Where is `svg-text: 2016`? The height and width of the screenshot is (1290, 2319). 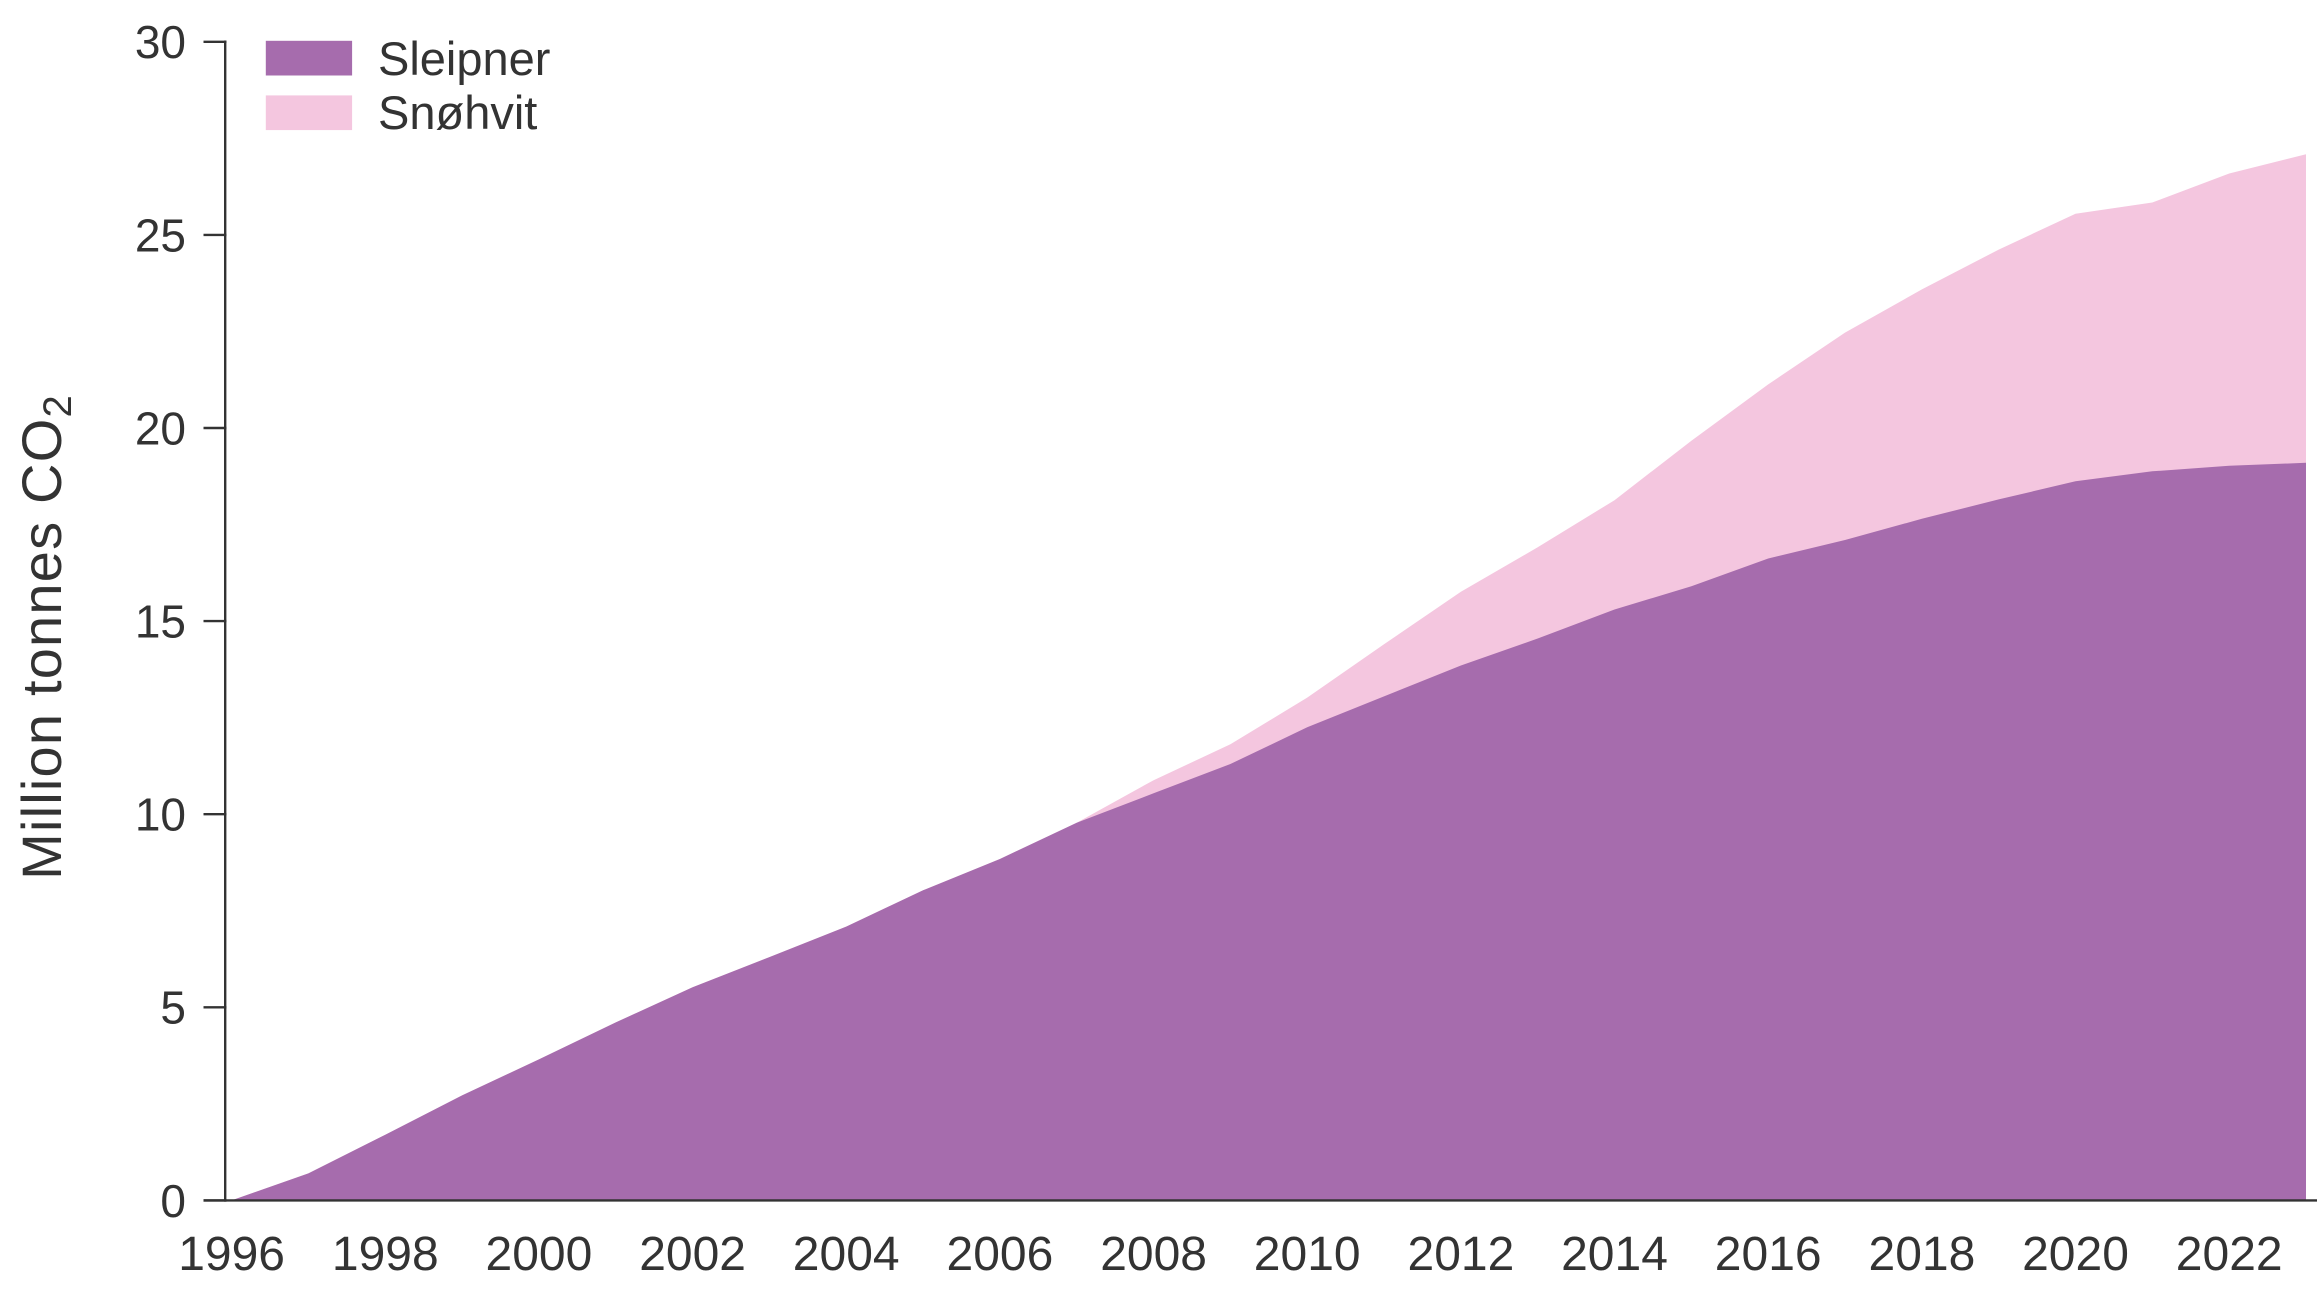
svg-text: 2016 is located at coordinates (1768, 1254).